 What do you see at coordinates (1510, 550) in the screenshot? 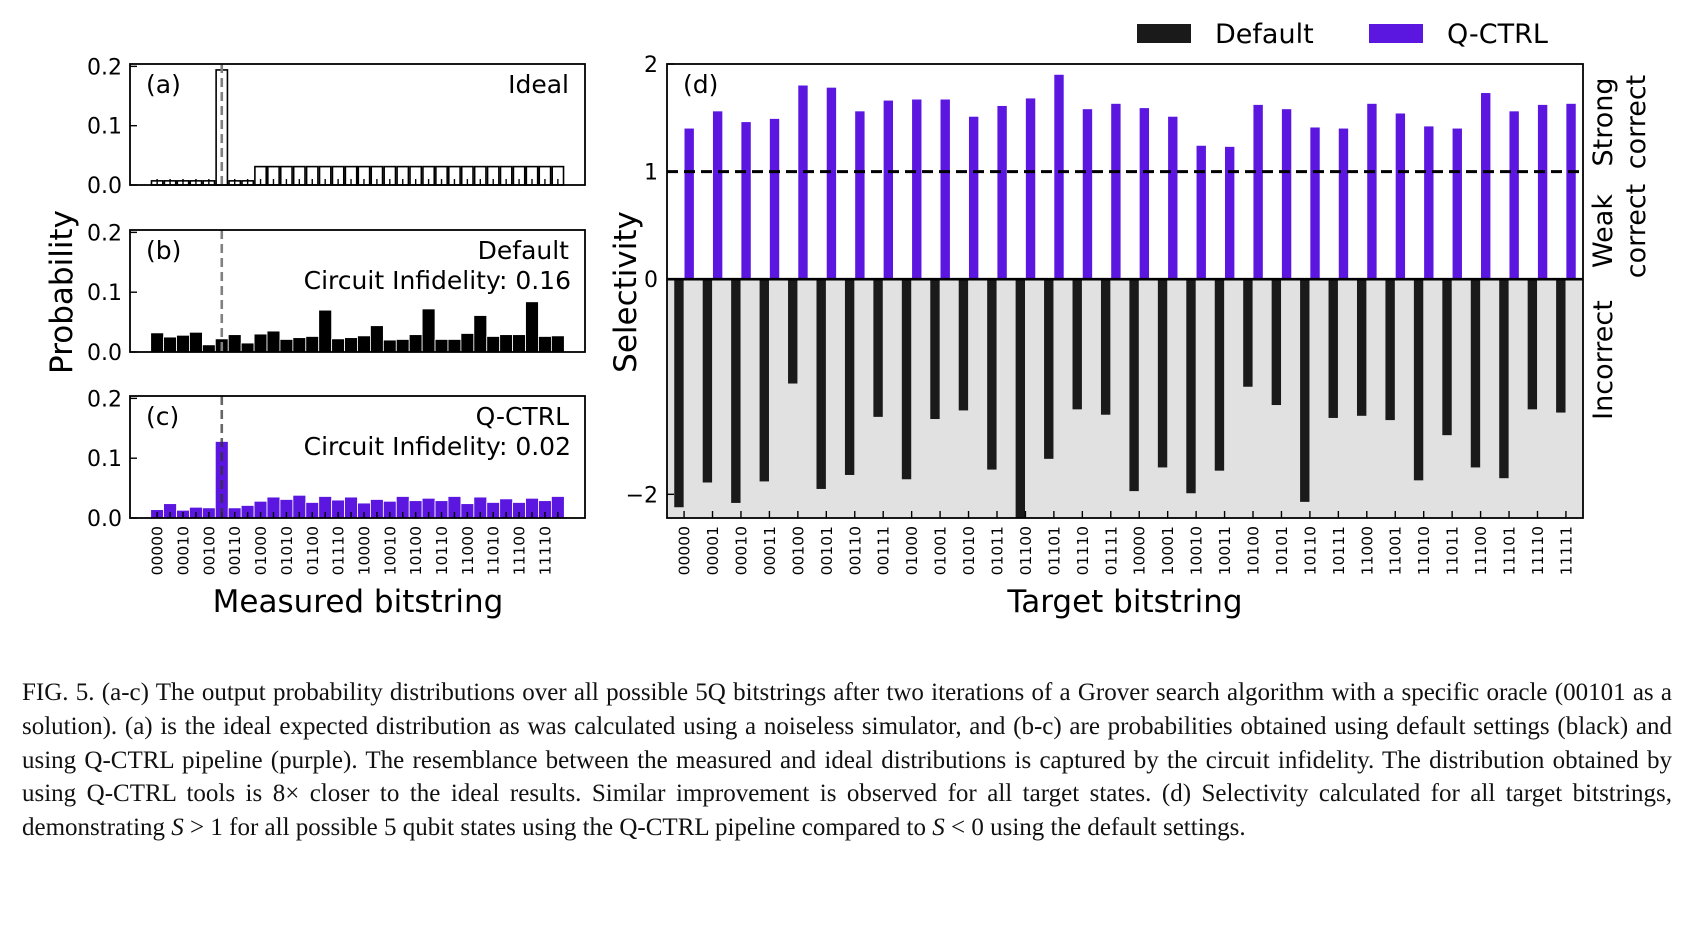
I see `x-tick-label: 11101` at bounding box center [1510, 550].